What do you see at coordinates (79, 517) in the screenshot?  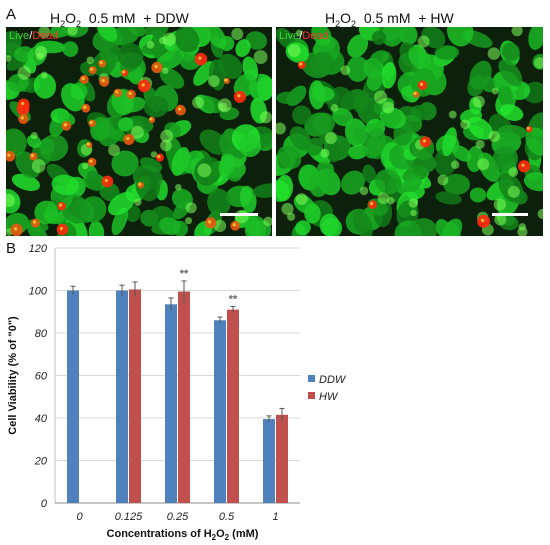 I see `x-tick-label: 0` at bounding box center [79, 517].